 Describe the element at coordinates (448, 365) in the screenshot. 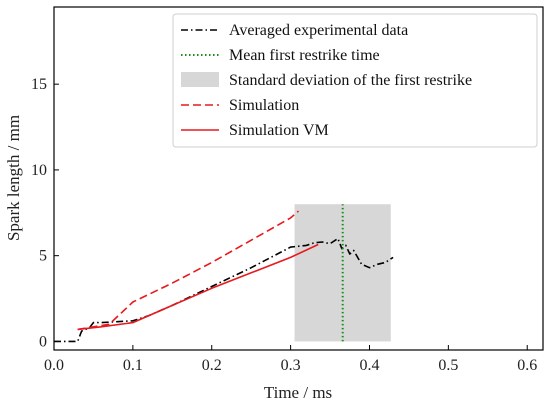

I see `x-tick-label: 0.5` at that location.